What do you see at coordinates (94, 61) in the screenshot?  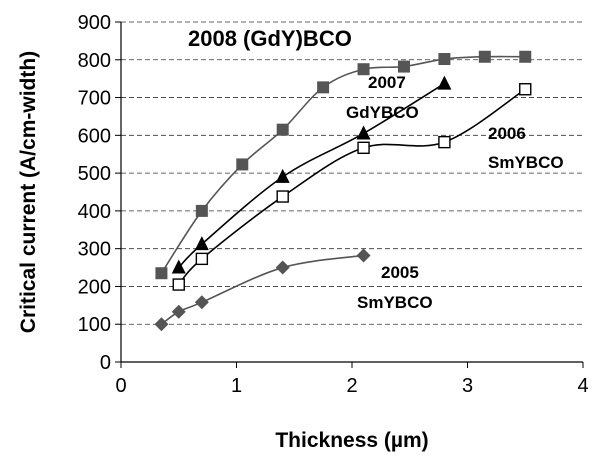 I see `y-tick-label: 800` at bounding box center [94, 61].